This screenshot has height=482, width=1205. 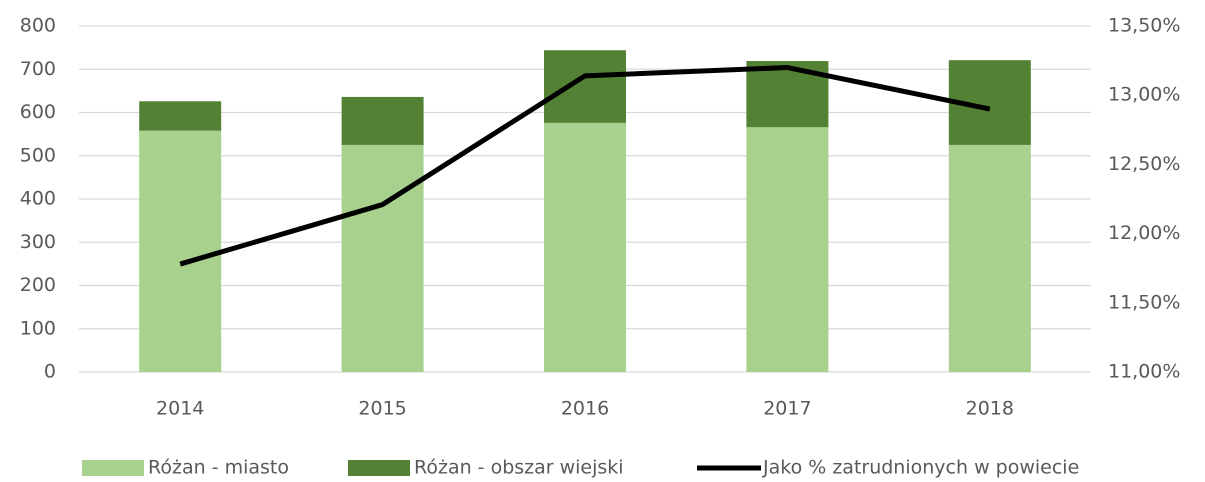 What do you see at coordinates (38, 242) in the screenshot?
I see `y-tick-label: 300` at bounding box center [38, 242].